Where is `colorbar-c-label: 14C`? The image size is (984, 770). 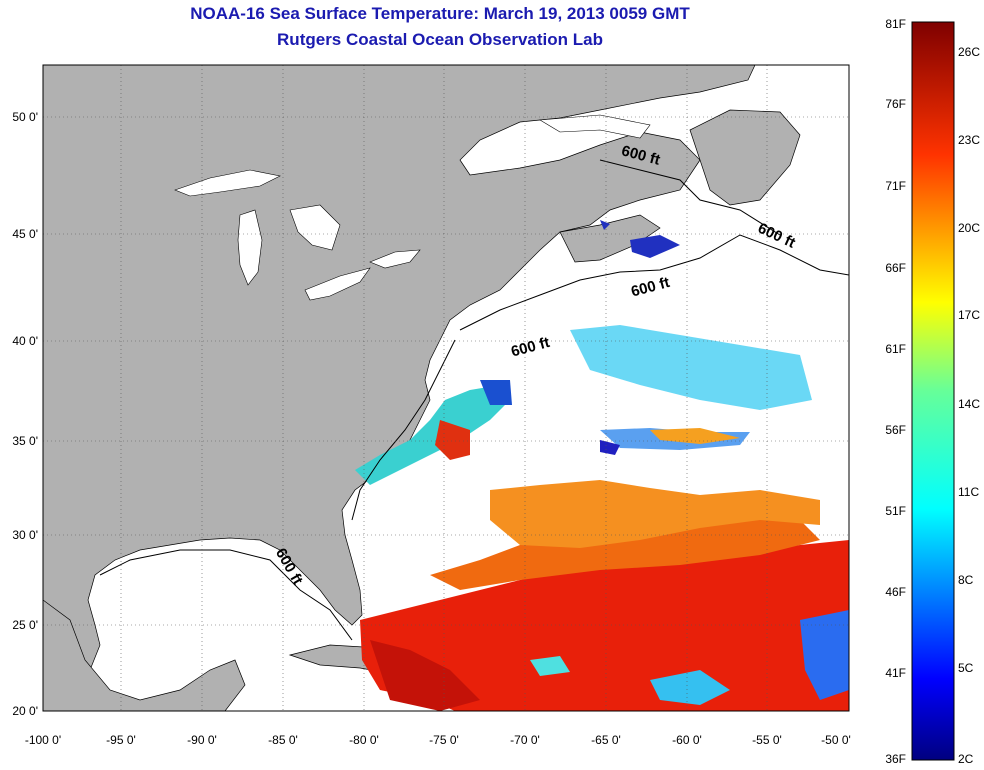
colorbar-c-label: 14C is located at coordinates (969, 404).